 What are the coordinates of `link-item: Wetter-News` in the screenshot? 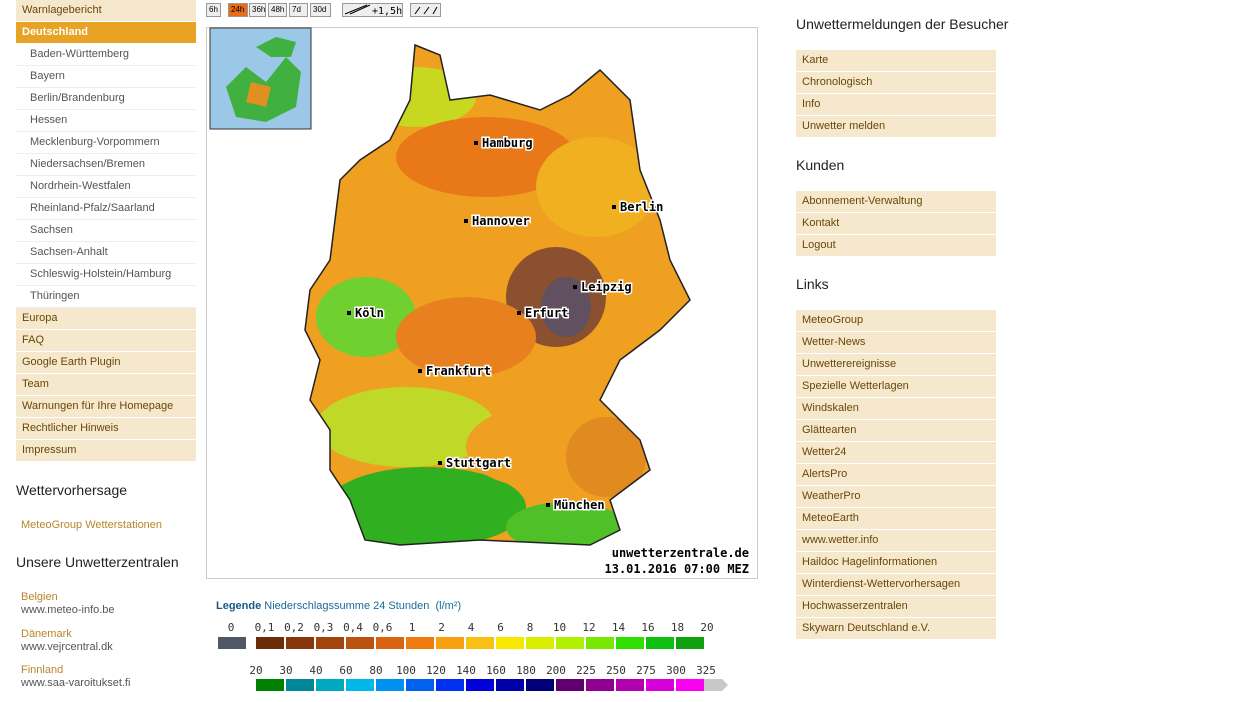 It's located at (896, 342).